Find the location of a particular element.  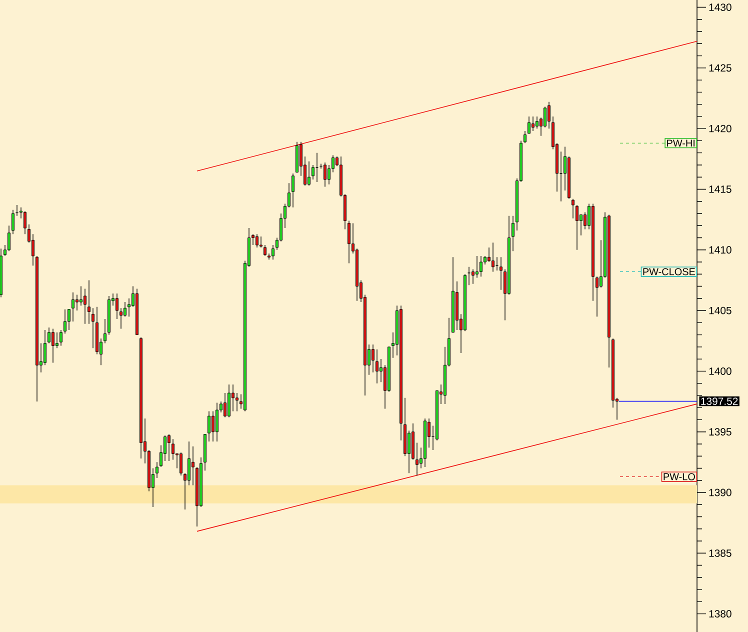

ref-line-label: 1397.52 is located at coordinates (719, 401).